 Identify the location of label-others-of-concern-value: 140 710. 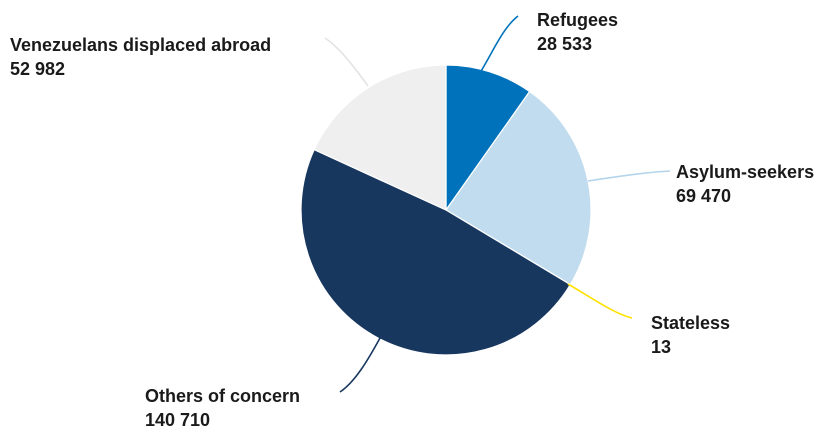
(178, 420).